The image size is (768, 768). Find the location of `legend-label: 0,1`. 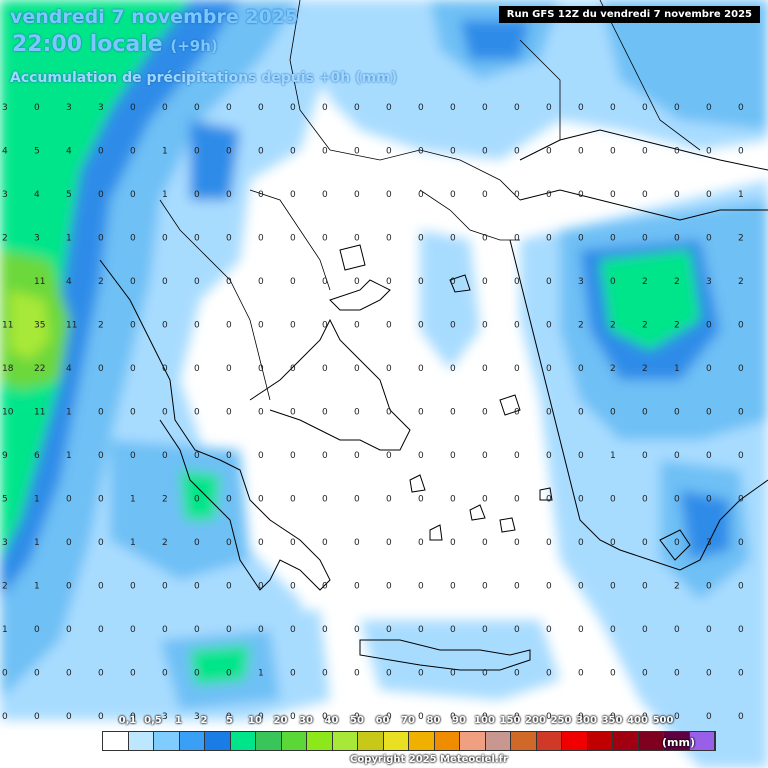

legend-label: 0,1 is located at coordinates (127, 720).